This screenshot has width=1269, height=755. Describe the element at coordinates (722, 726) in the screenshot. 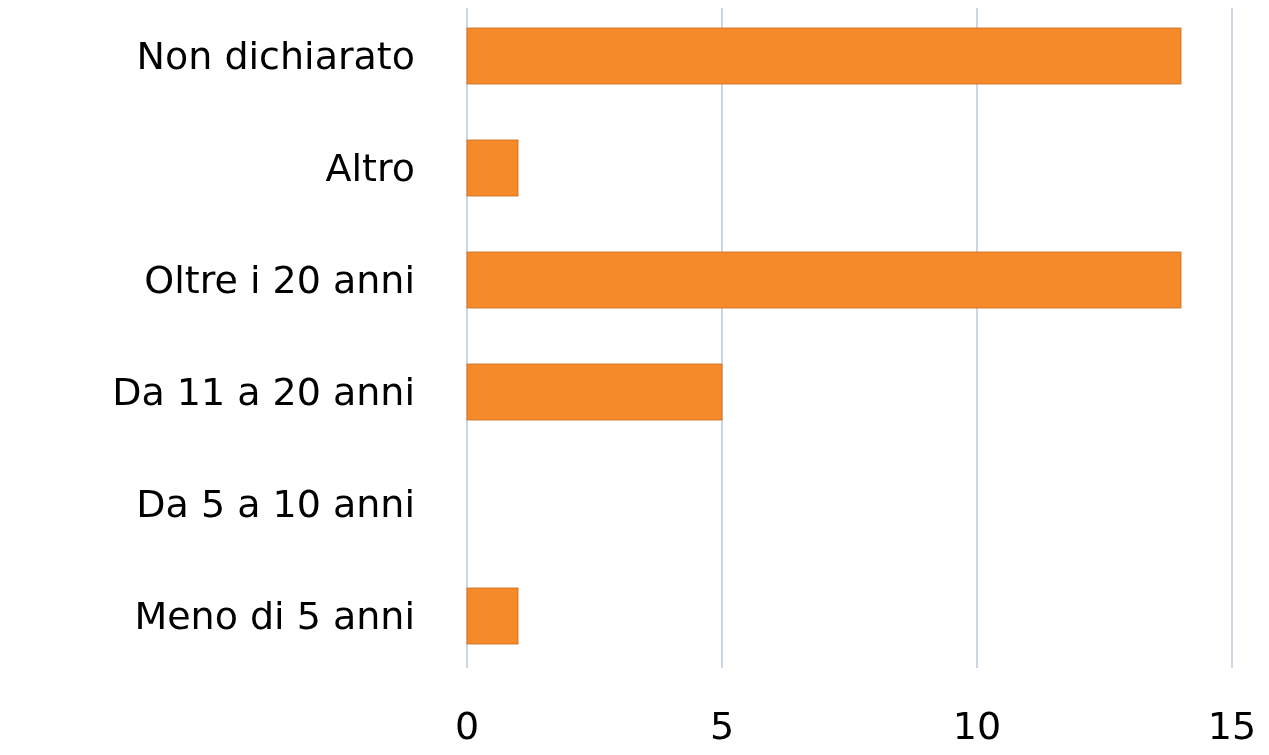

I see `x-tick-label: 5` at that location.